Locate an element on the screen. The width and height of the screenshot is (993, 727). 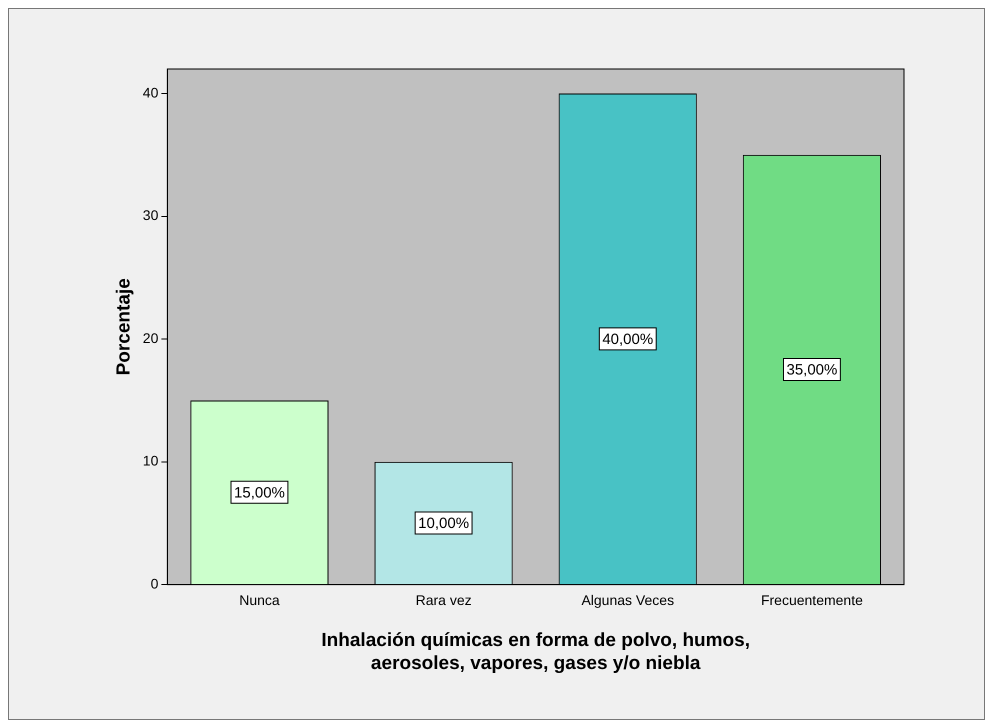
data-label: 10,00% is located at coordinates (444, 523).